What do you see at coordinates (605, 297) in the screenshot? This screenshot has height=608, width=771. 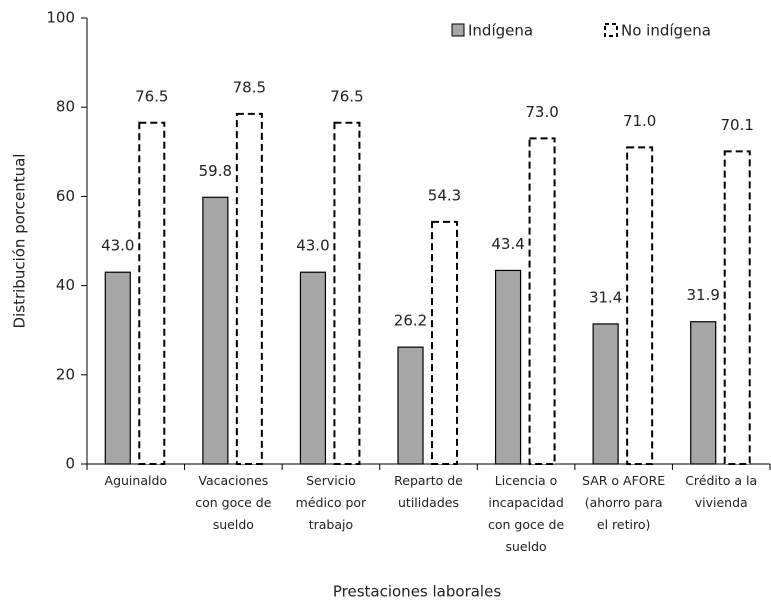 I see `value-label: 31.4` at bounding box center [605, 297].